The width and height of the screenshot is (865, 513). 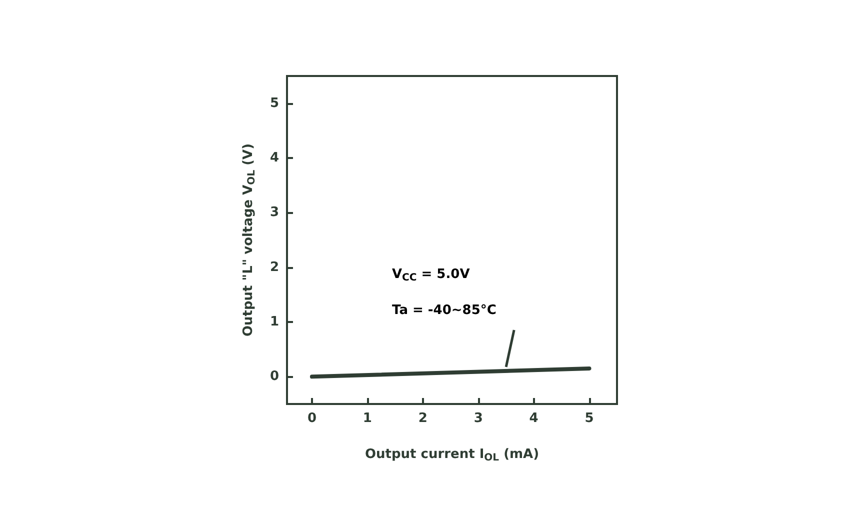 What do you see at coordinates (423, 418) in the screenshot?
I see `x-tick-label: 2` at bounding box center [423, 418].